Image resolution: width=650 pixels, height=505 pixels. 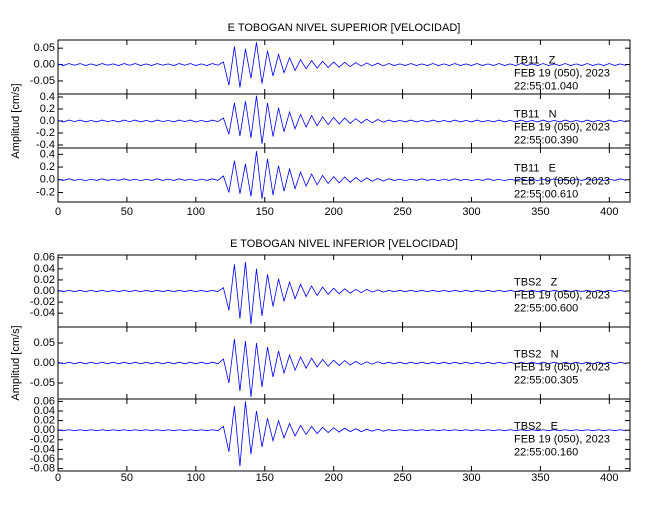 What do you see at coordinates (536, 426) in the screenshot?
I see `station-label: TBS2 E` at bounding box center [536, 426].